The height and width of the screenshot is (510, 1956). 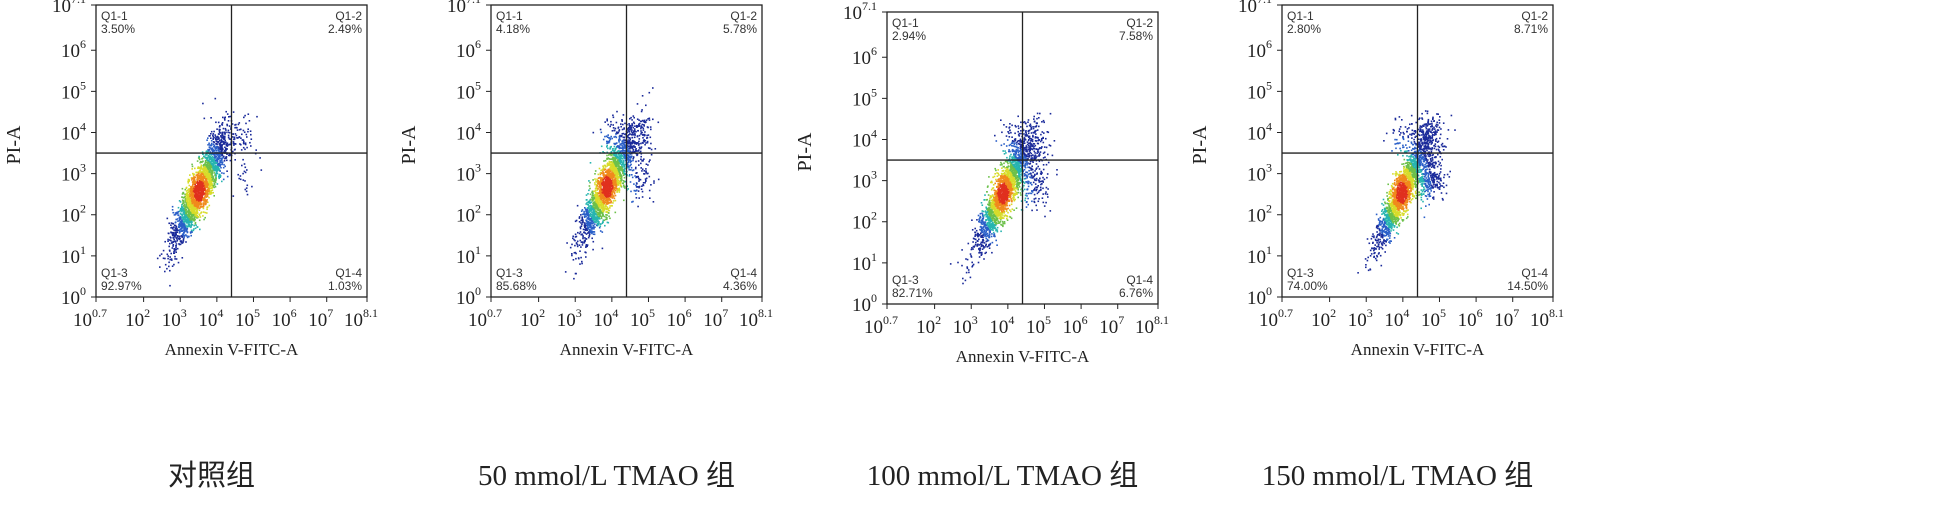 What do you see at coordinates (627, 349) in the screenshot?
I see `x-axis-label: Annexin V-FITC-A` at bounding box center [627, 349].